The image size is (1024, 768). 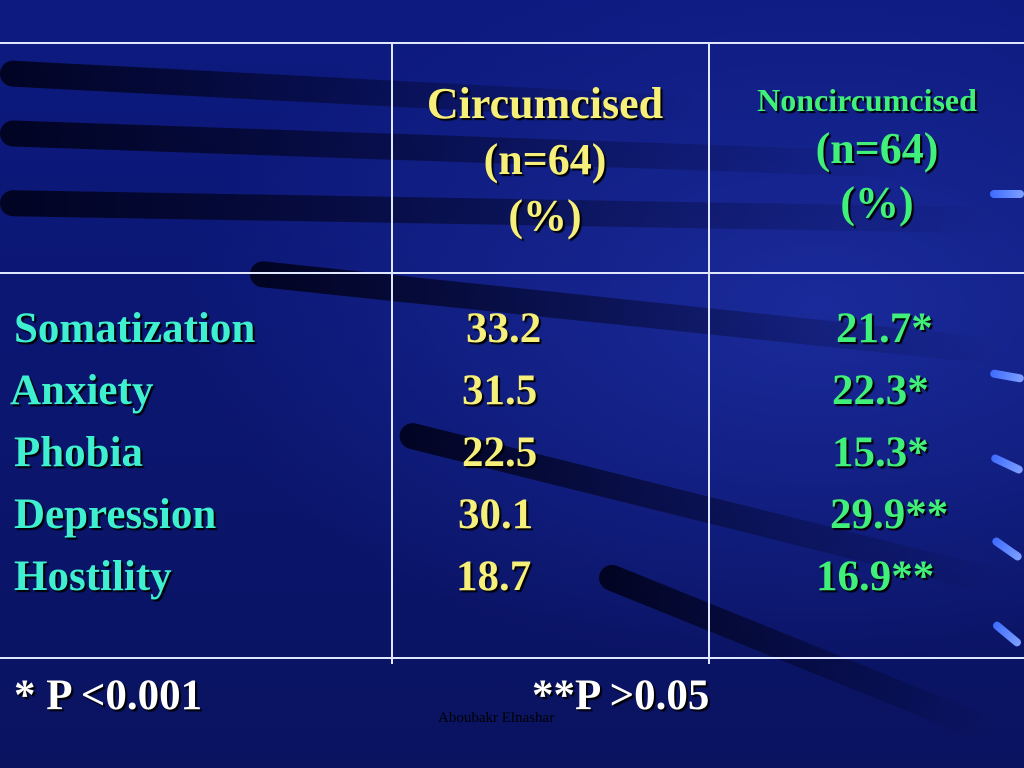 What do you see at coordinates (875, 576) in the screenshot?
I see `cell-noncircumcised: 16.9**` at bounding box center [875, 576].